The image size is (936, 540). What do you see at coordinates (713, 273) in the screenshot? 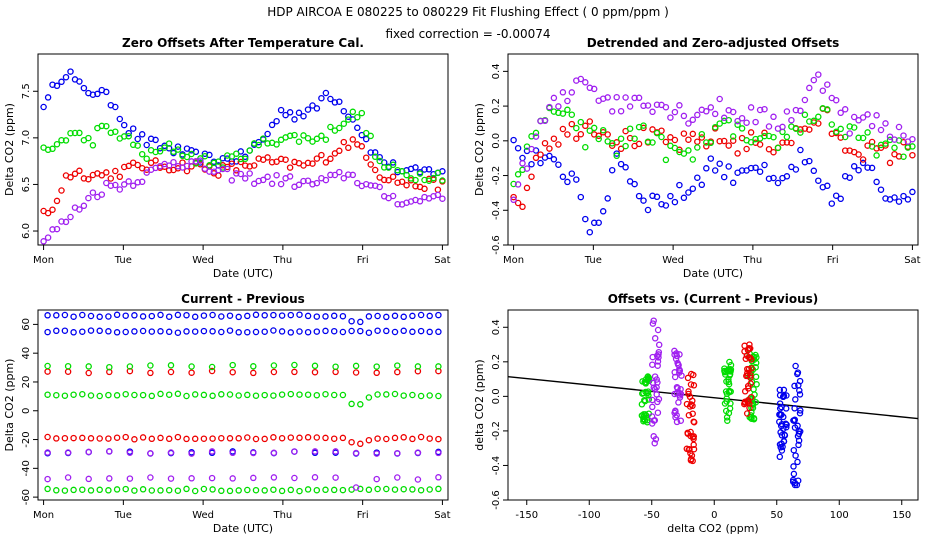
I see `x-axis-label: Date (UTC)` at bounding box center [713, 273].